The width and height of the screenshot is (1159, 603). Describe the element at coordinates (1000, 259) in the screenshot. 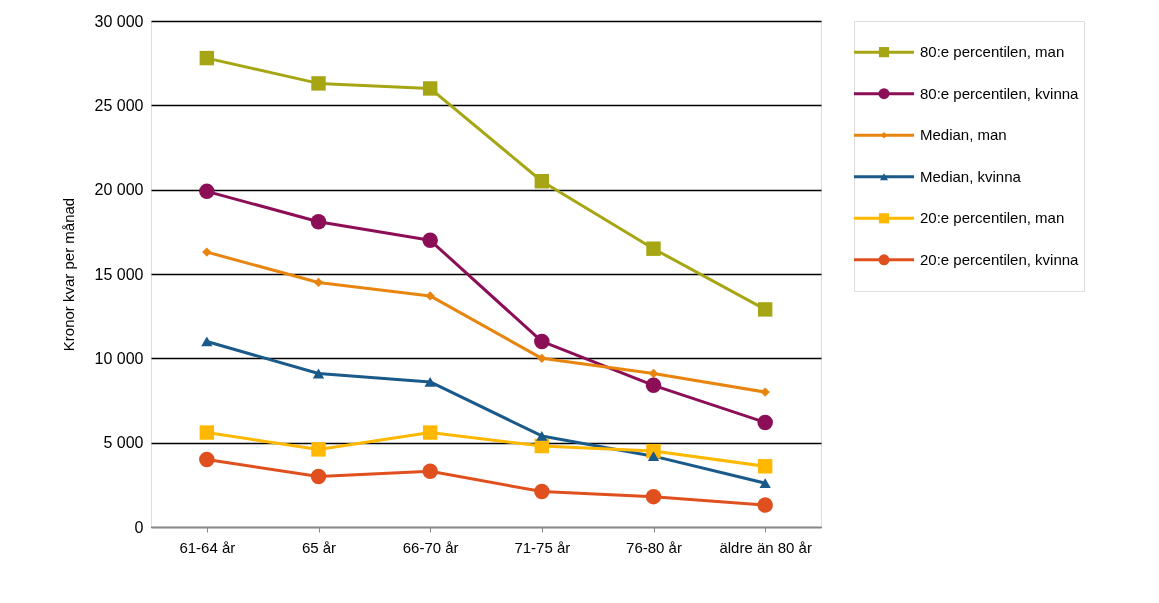

I see `legend-label: 20:e percentilen, kvinna` at that location.